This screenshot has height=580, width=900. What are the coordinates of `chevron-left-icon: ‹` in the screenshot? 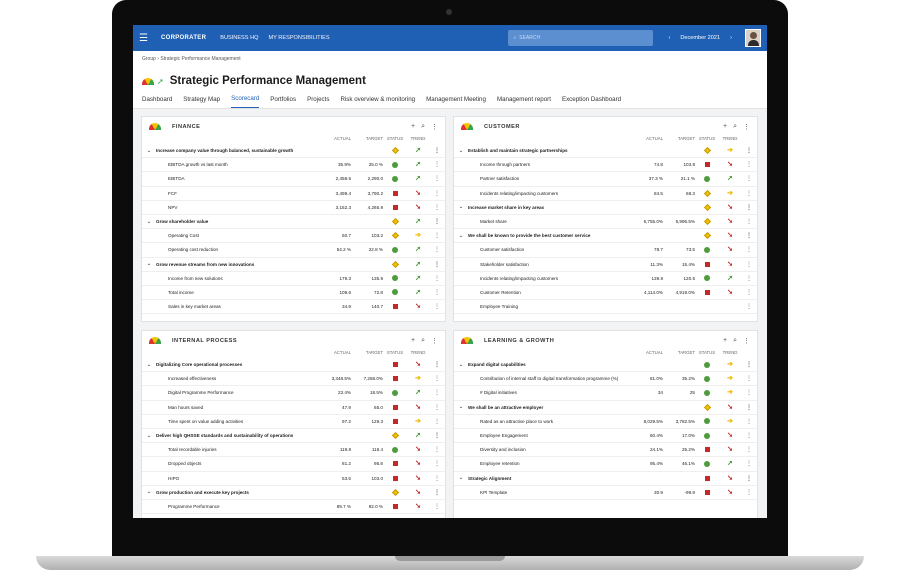 It's located at (669, 38).